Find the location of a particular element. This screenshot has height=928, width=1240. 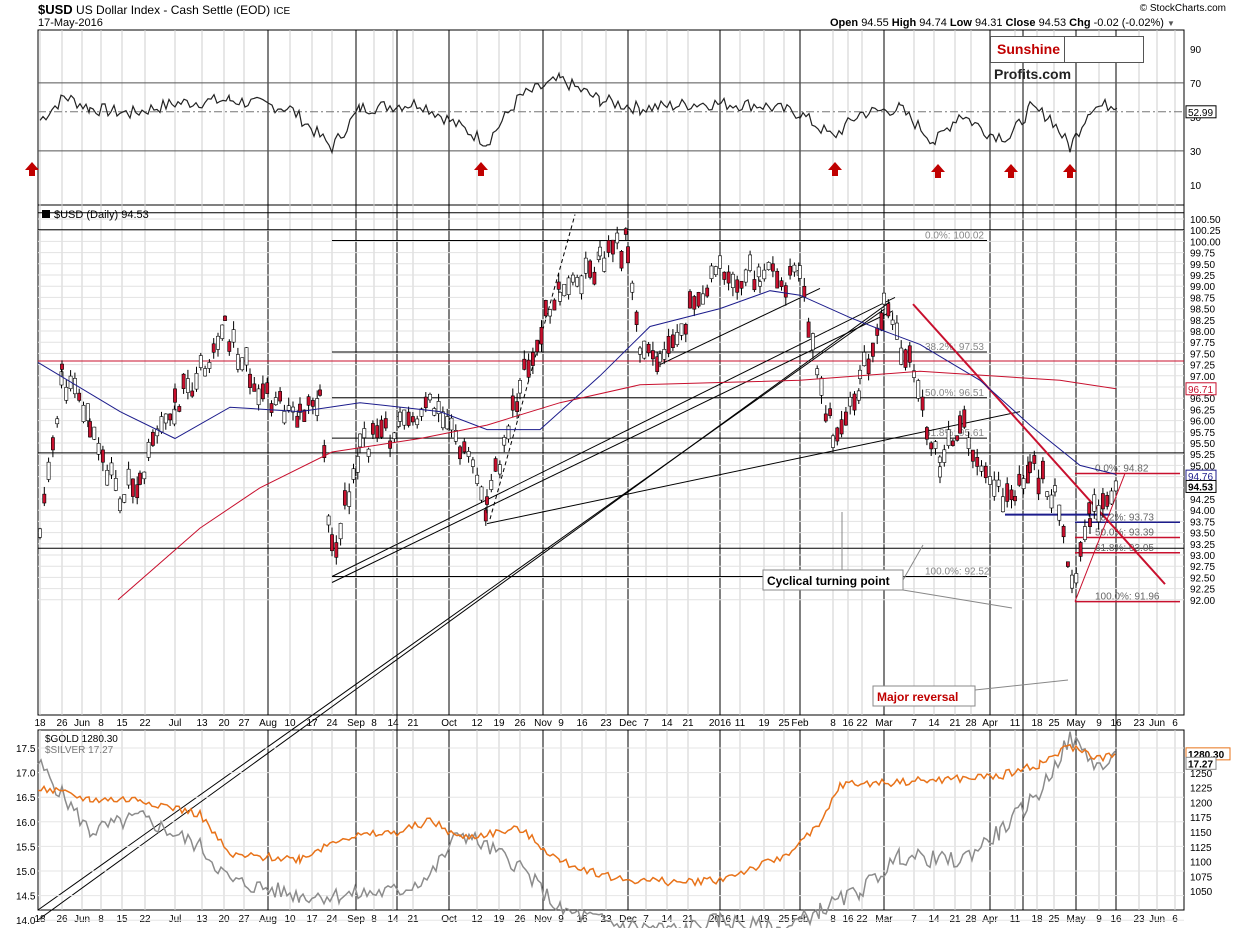

logo-sunshine: Sunshine is located at coordinates (1028, 49).